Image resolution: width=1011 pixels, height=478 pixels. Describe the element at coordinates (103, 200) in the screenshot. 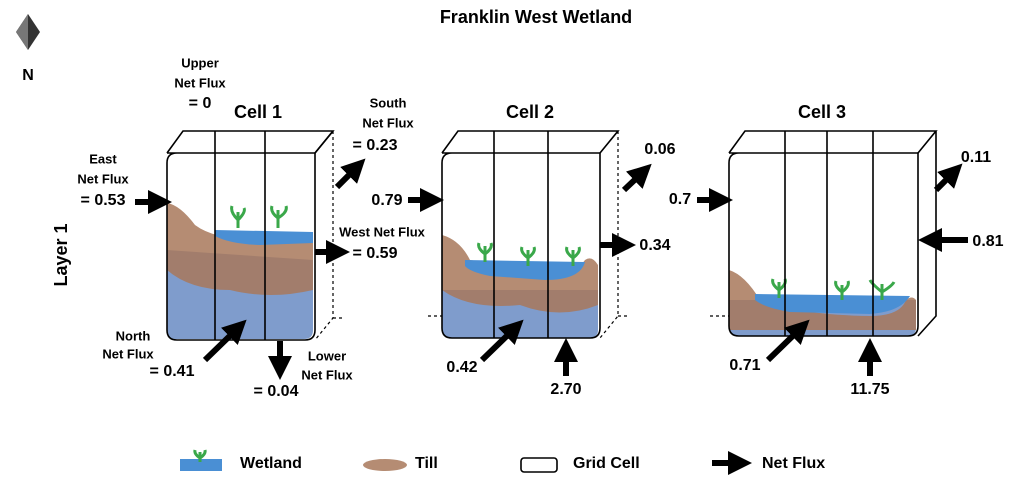

I see `flux-value: = 0.53` at that location.